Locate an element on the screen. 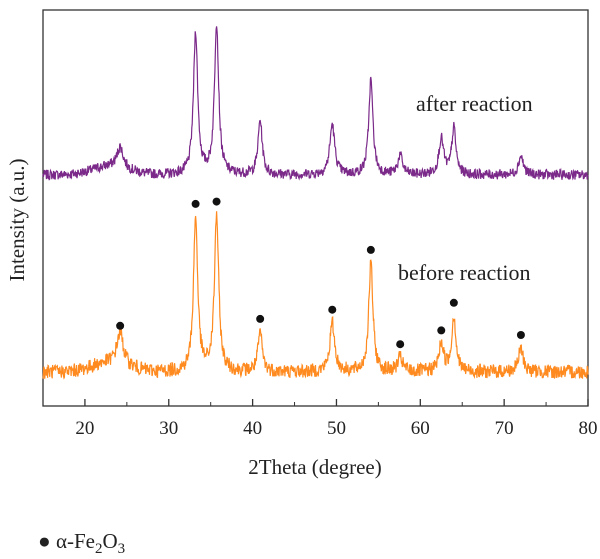 The image size is (600, 559). legend-mid: O is located at coordinates (110, 541).